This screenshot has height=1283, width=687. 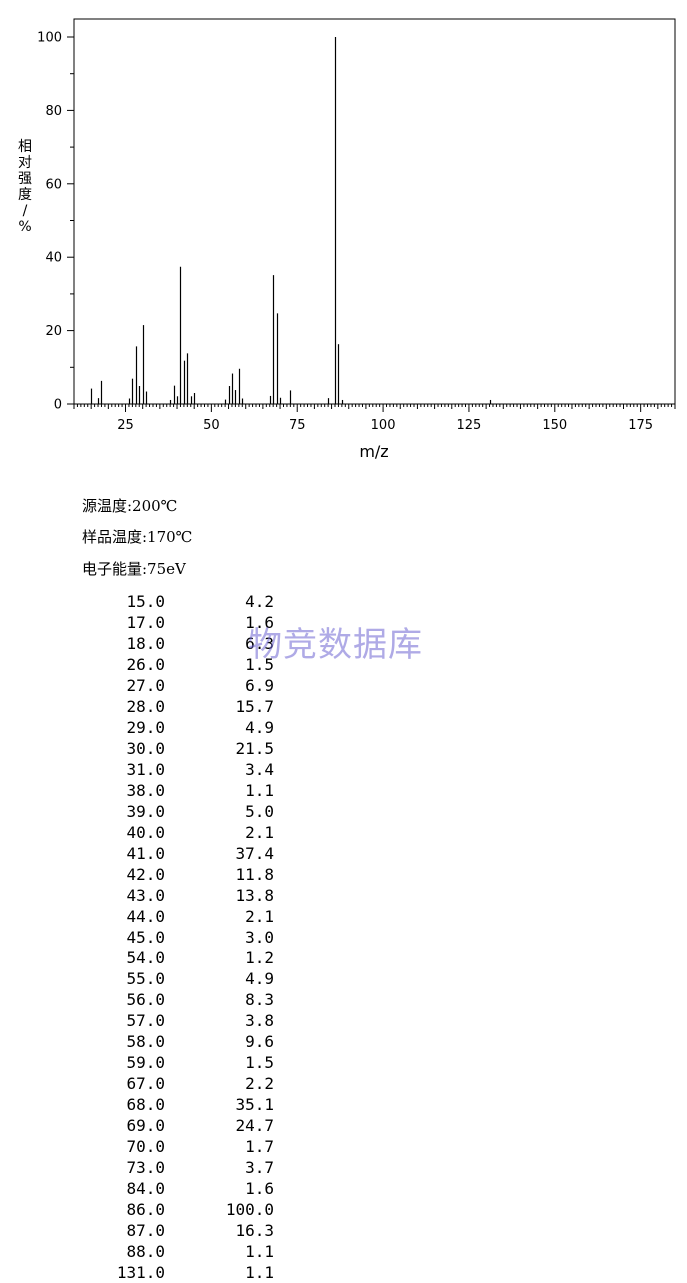 I want to click on x-minor-ticks, so click(x=374, y=408).